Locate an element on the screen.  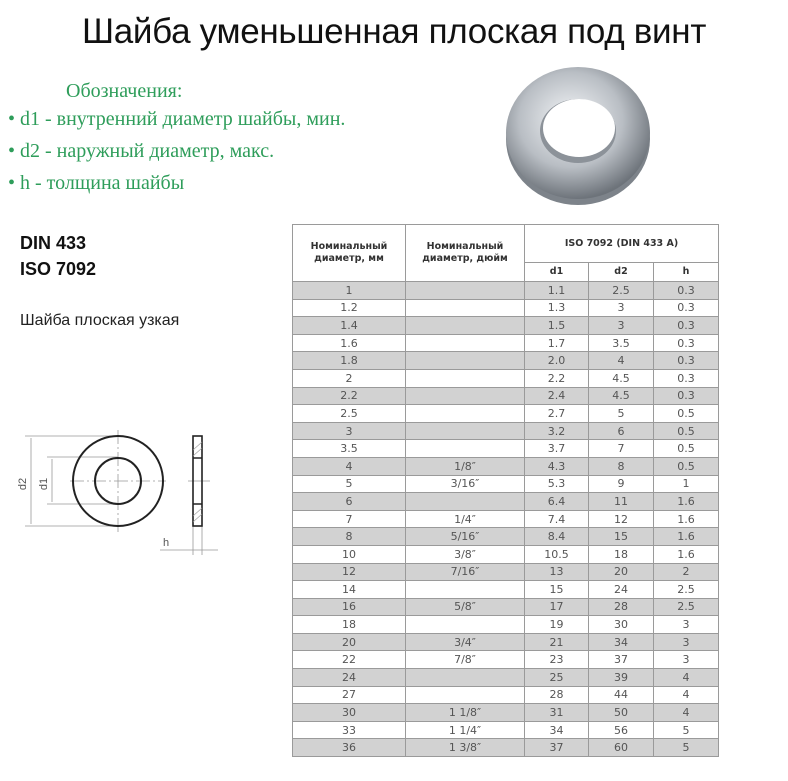
cell-d1: 1.7 is located at coordinates (556, 343).